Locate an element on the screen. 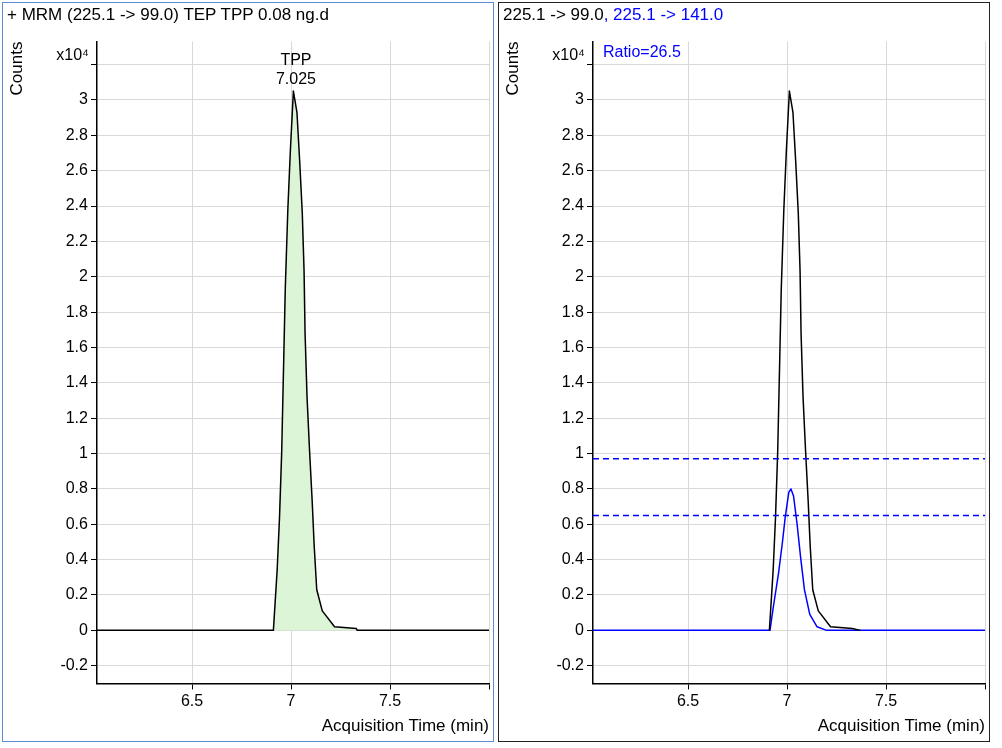  annotation: TPP 7.025 is located at coordinates (296, 68).